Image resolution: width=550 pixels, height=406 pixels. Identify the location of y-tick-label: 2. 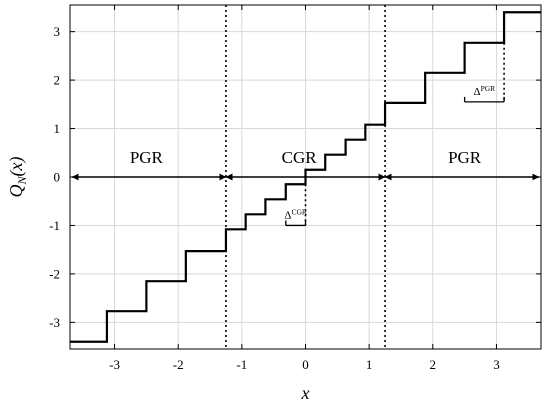
(57, 80).